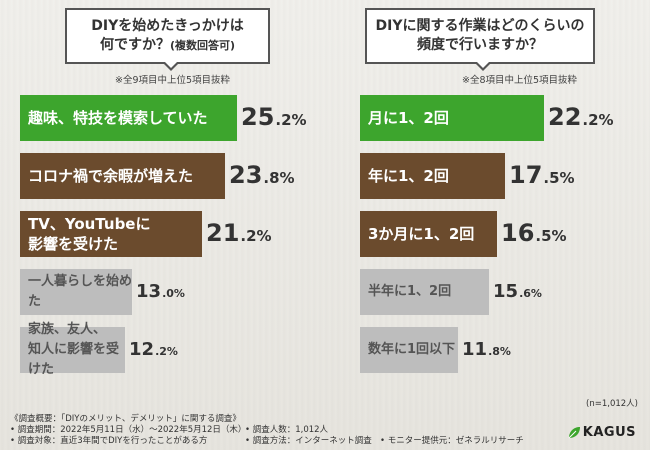 Image resolution: width=650 pixels, height=450 pixels. Describe the element at coordinates (111, 176) in the screenshot. I see `bar-label: コロナ禍で余暇が増えた` at that location.